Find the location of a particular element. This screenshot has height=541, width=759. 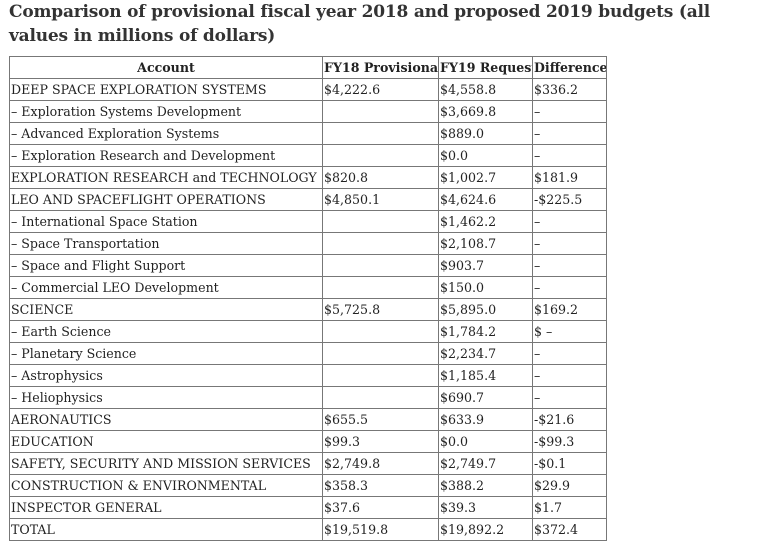

table-row: – Space and Flight Support $903.7– is located at coordinates (308, 265).